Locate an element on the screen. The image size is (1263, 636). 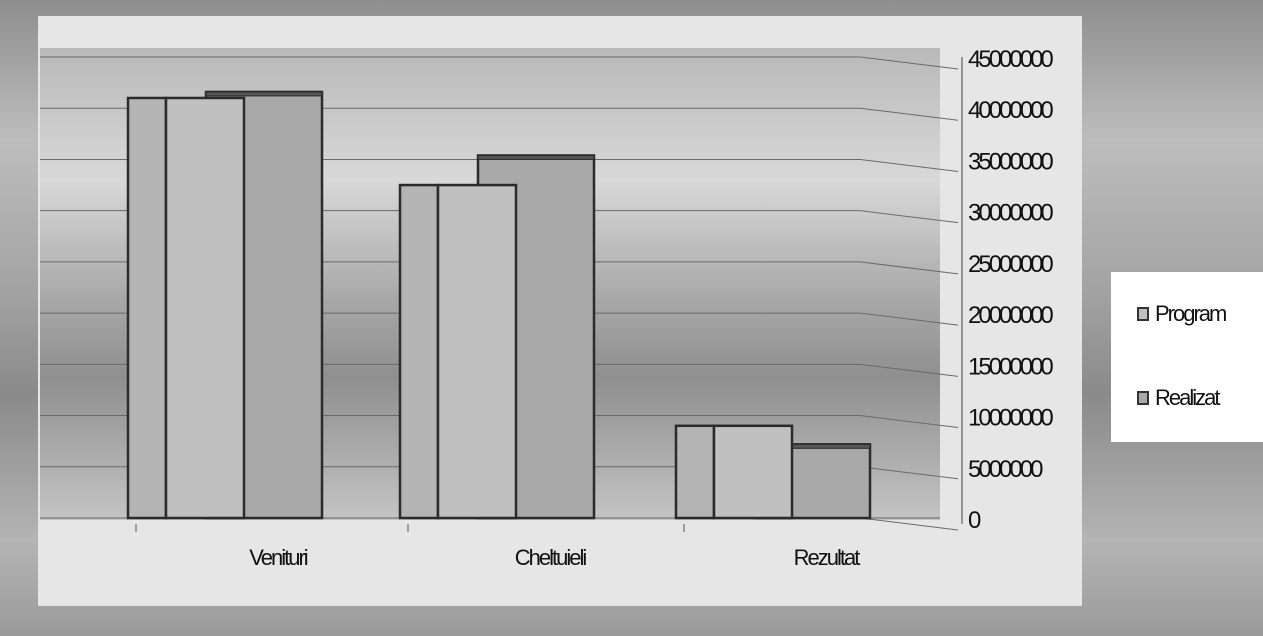
x-tick-label: Rezultat is located at coordinates (827, 557).